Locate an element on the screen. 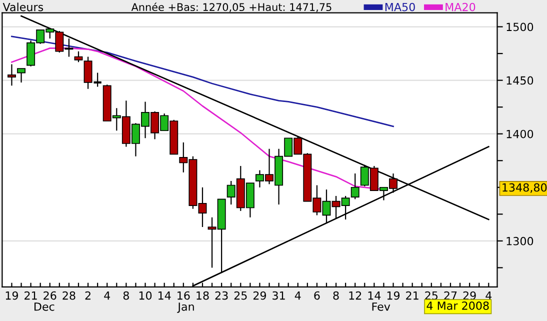  text: 4 Mar 2008 is located at coordinates (457, 305).